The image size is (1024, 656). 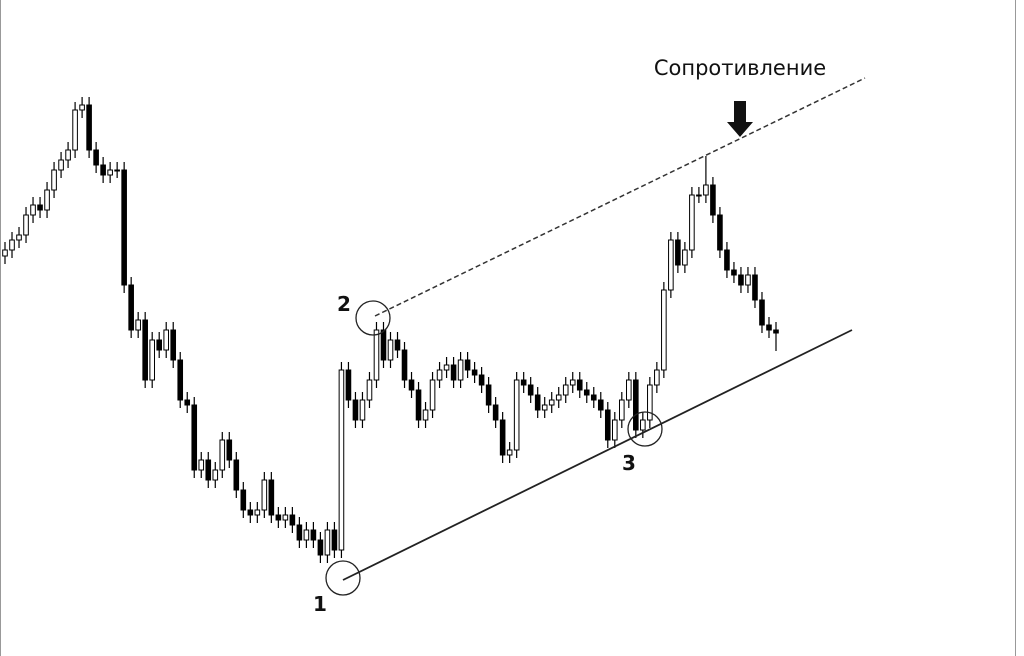 What do you see at coordinates (740, 68) in the screenshot?
I see `annotation: Сопротивление` at bounding box center [740, 68].